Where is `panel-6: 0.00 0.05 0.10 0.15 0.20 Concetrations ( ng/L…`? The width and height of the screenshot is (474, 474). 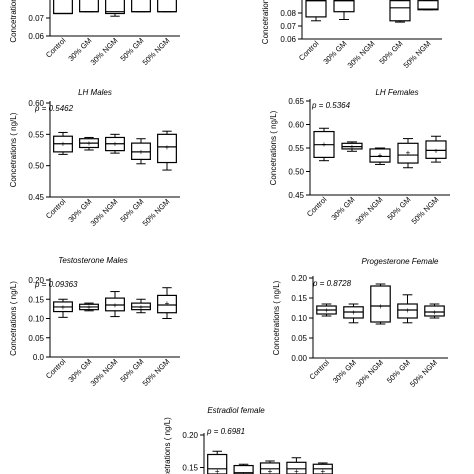
panel-6: 0.00 0.05 0.10 0.15 0.20 Concetrations ( ng/L… is located at coordinates (360, 323).